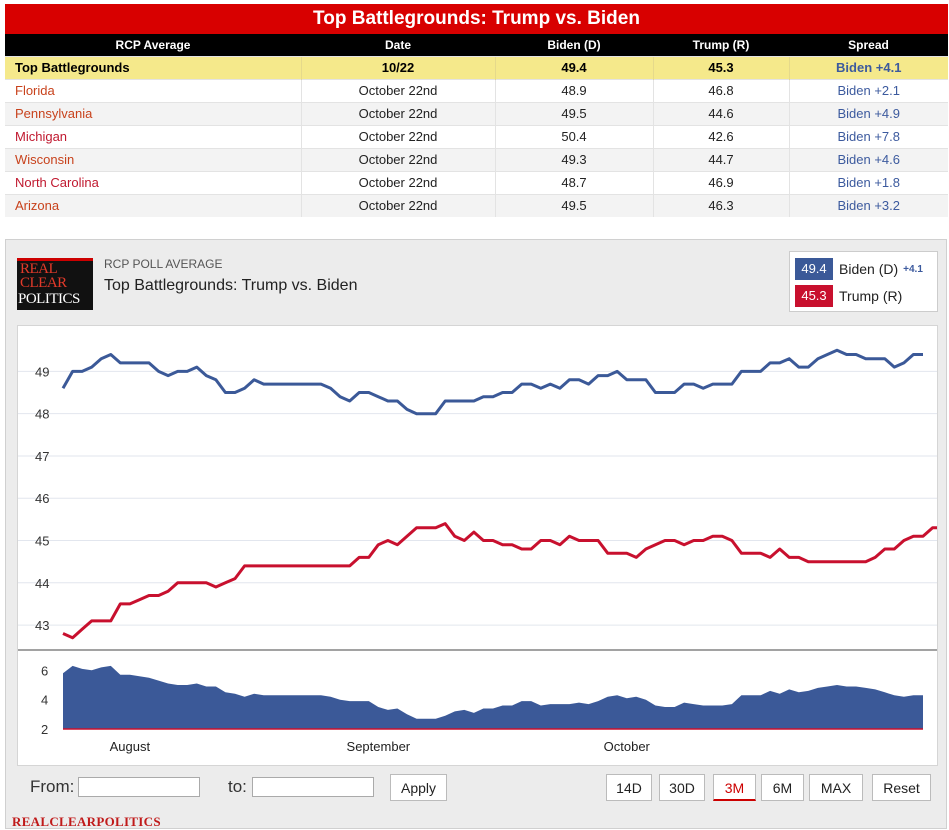 The width and height of the screenshot is (949, 830). What do you see at coordinates (397, 67) in the screenshot?
I see `summary-date: 10/22` at bounding box center [397, 67].